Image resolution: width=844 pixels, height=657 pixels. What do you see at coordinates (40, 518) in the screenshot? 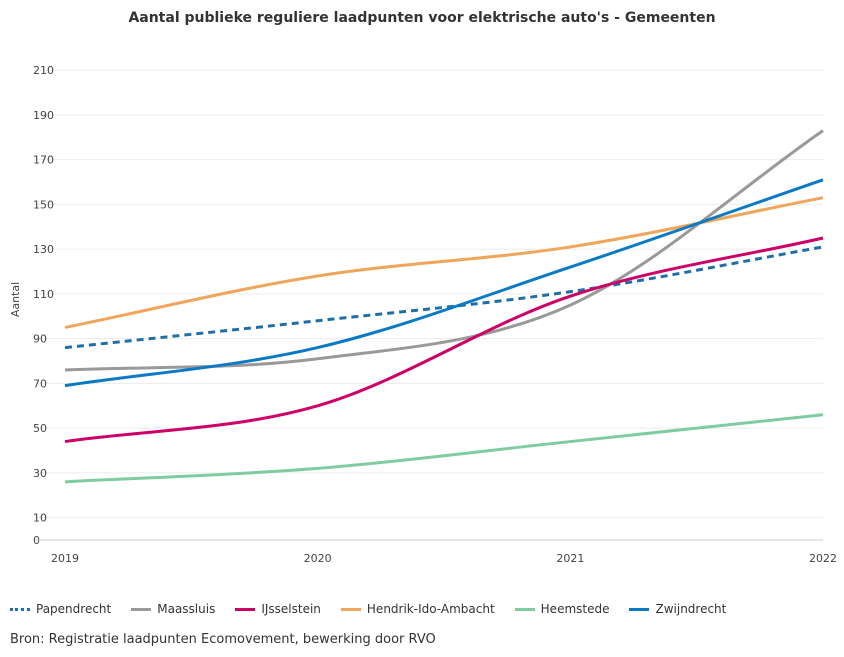
I see `y-tick-label: 10` at bounding box center [40, 518].